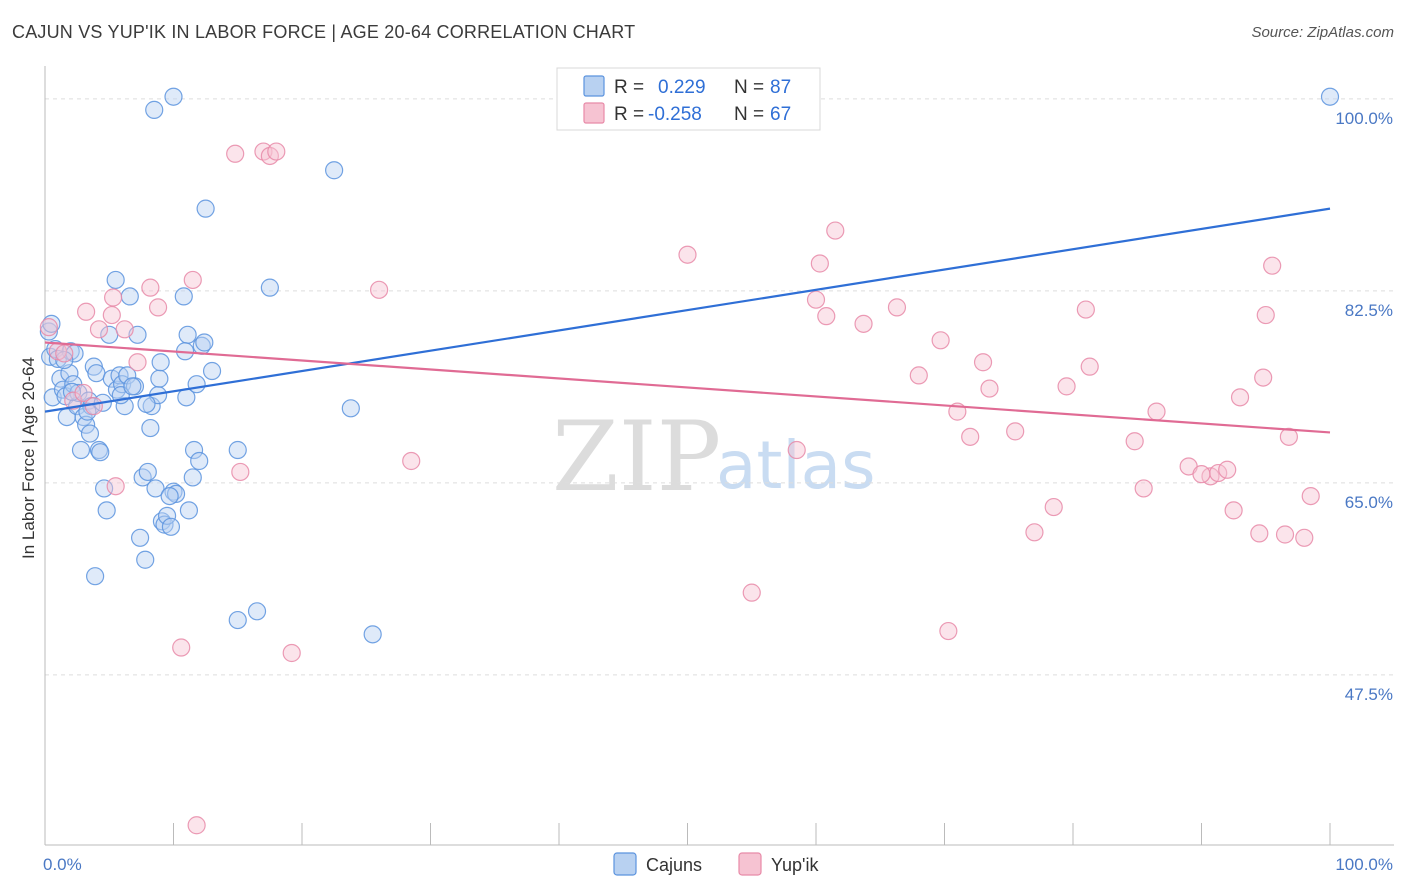  Describe the element at coordinates (688, 99) in the screenshot. I see `stats-legend: R = 0.229 N = 87 R = -0.258 N = 67` at that location.